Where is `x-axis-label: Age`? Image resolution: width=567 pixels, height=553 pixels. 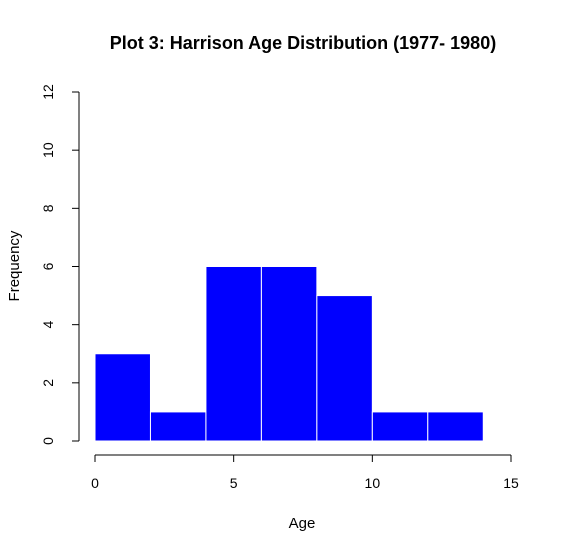
x-axis-label: Age is located at coordinates (302, 523).